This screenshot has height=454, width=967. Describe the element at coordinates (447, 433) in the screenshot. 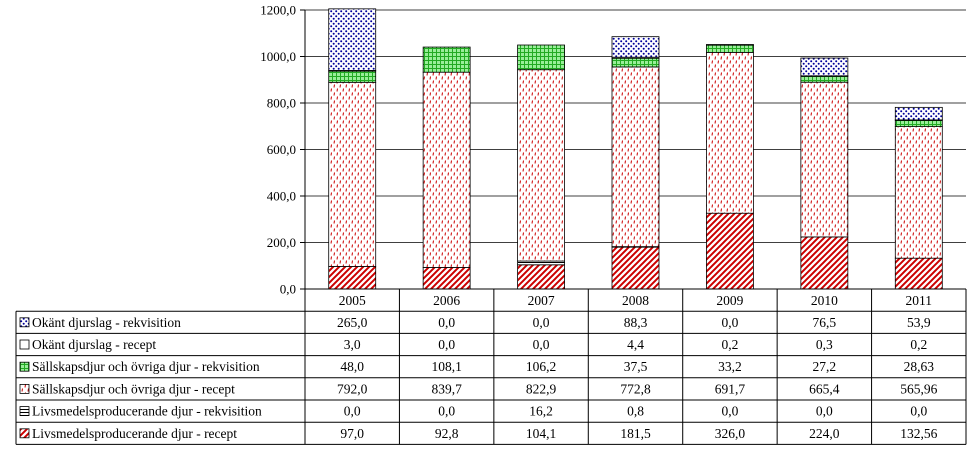

I see `data-label: 92,8` at that location.